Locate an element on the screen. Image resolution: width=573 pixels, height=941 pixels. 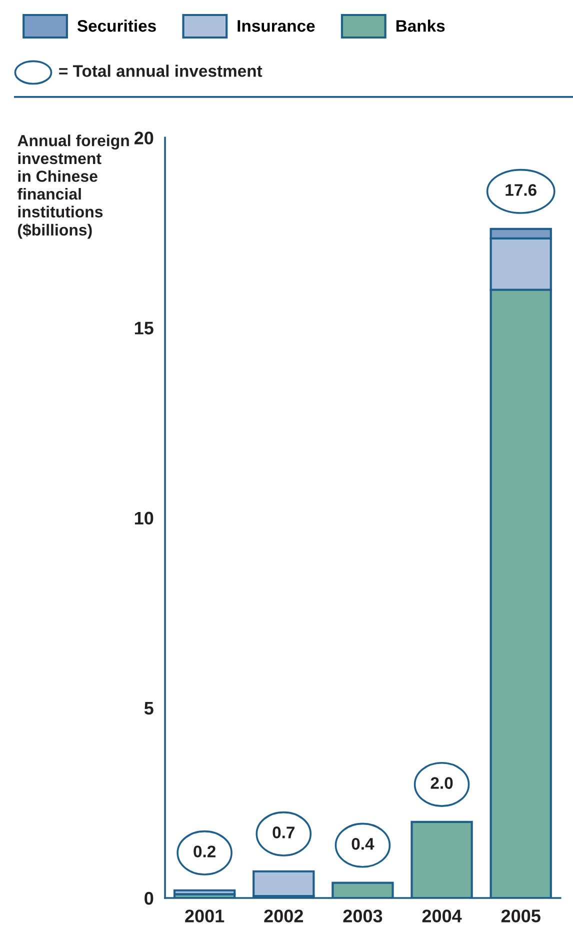
total-label: 2.0 is located at coordinates (441, 783).